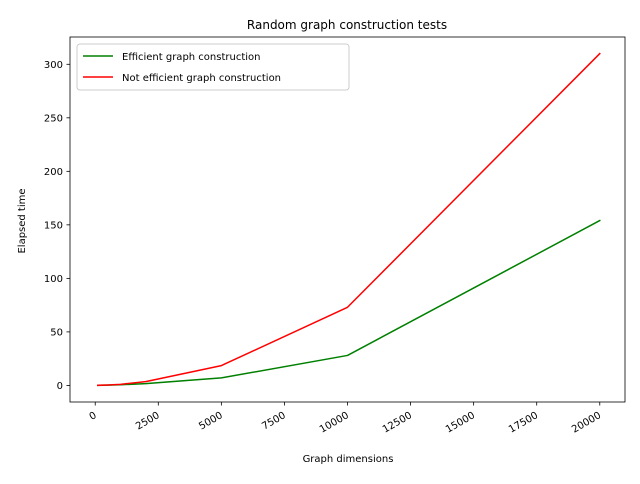 Image resolution: width=640 pixels, height=484 pixels. Describe the element at coordinates (397, 422) in the screenshot. I see `x-tick-label: 12500` at that location.